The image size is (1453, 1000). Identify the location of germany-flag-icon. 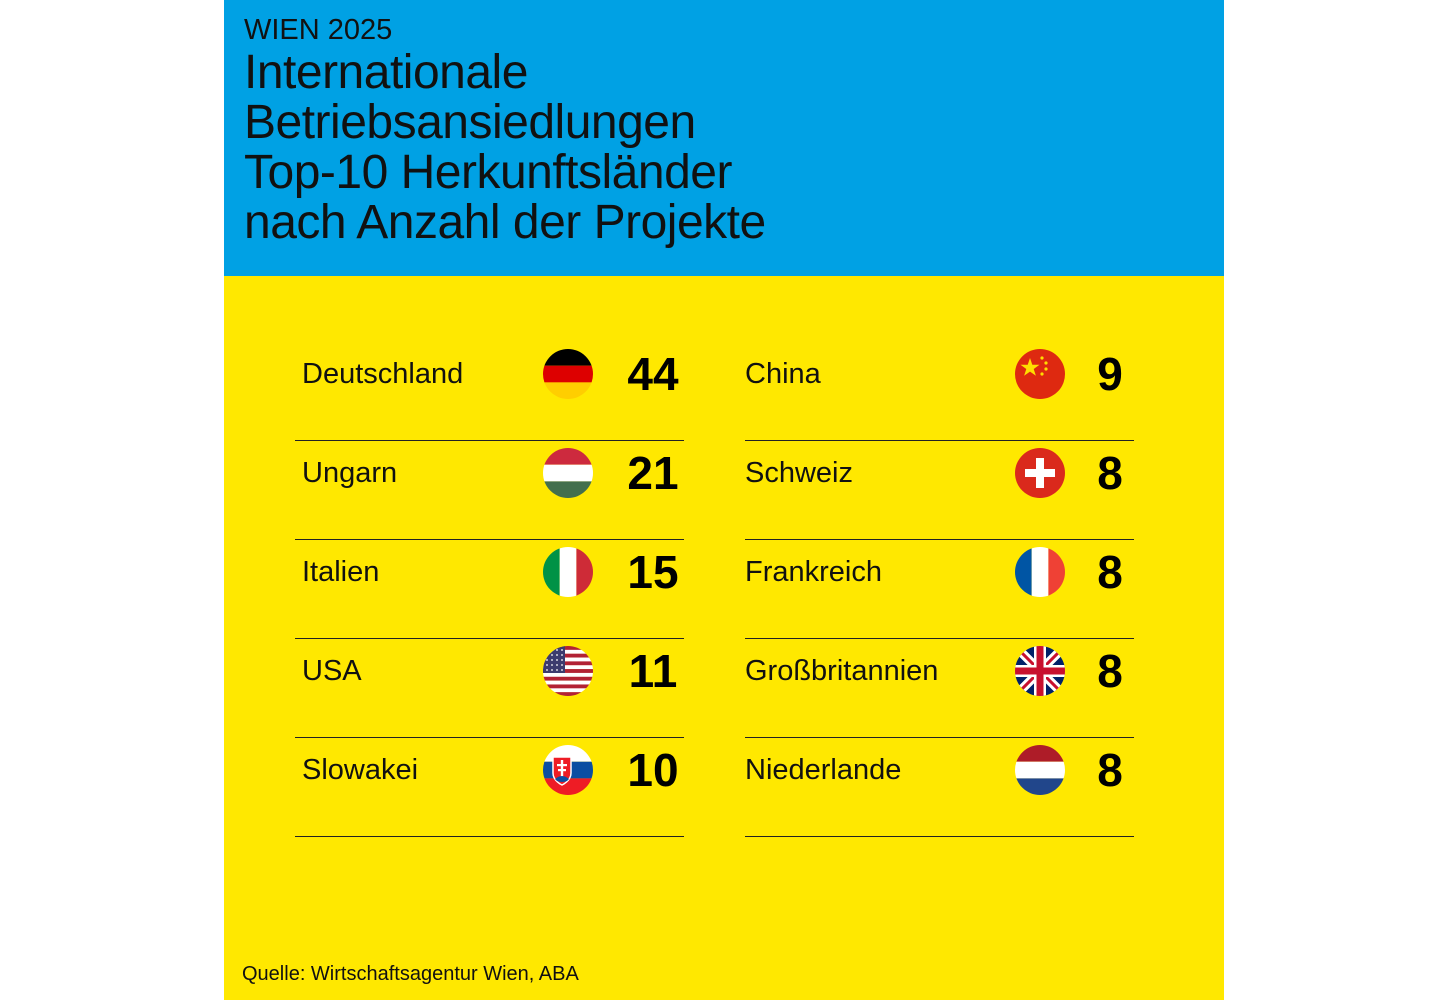
(568, 374).